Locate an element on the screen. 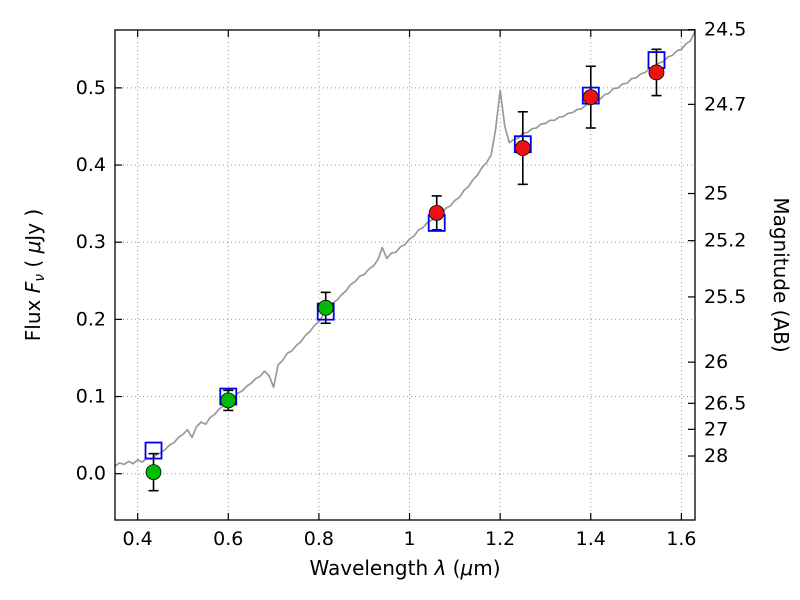  magnitude-tick-label: 24.5 is located at coordinates (725, 30).